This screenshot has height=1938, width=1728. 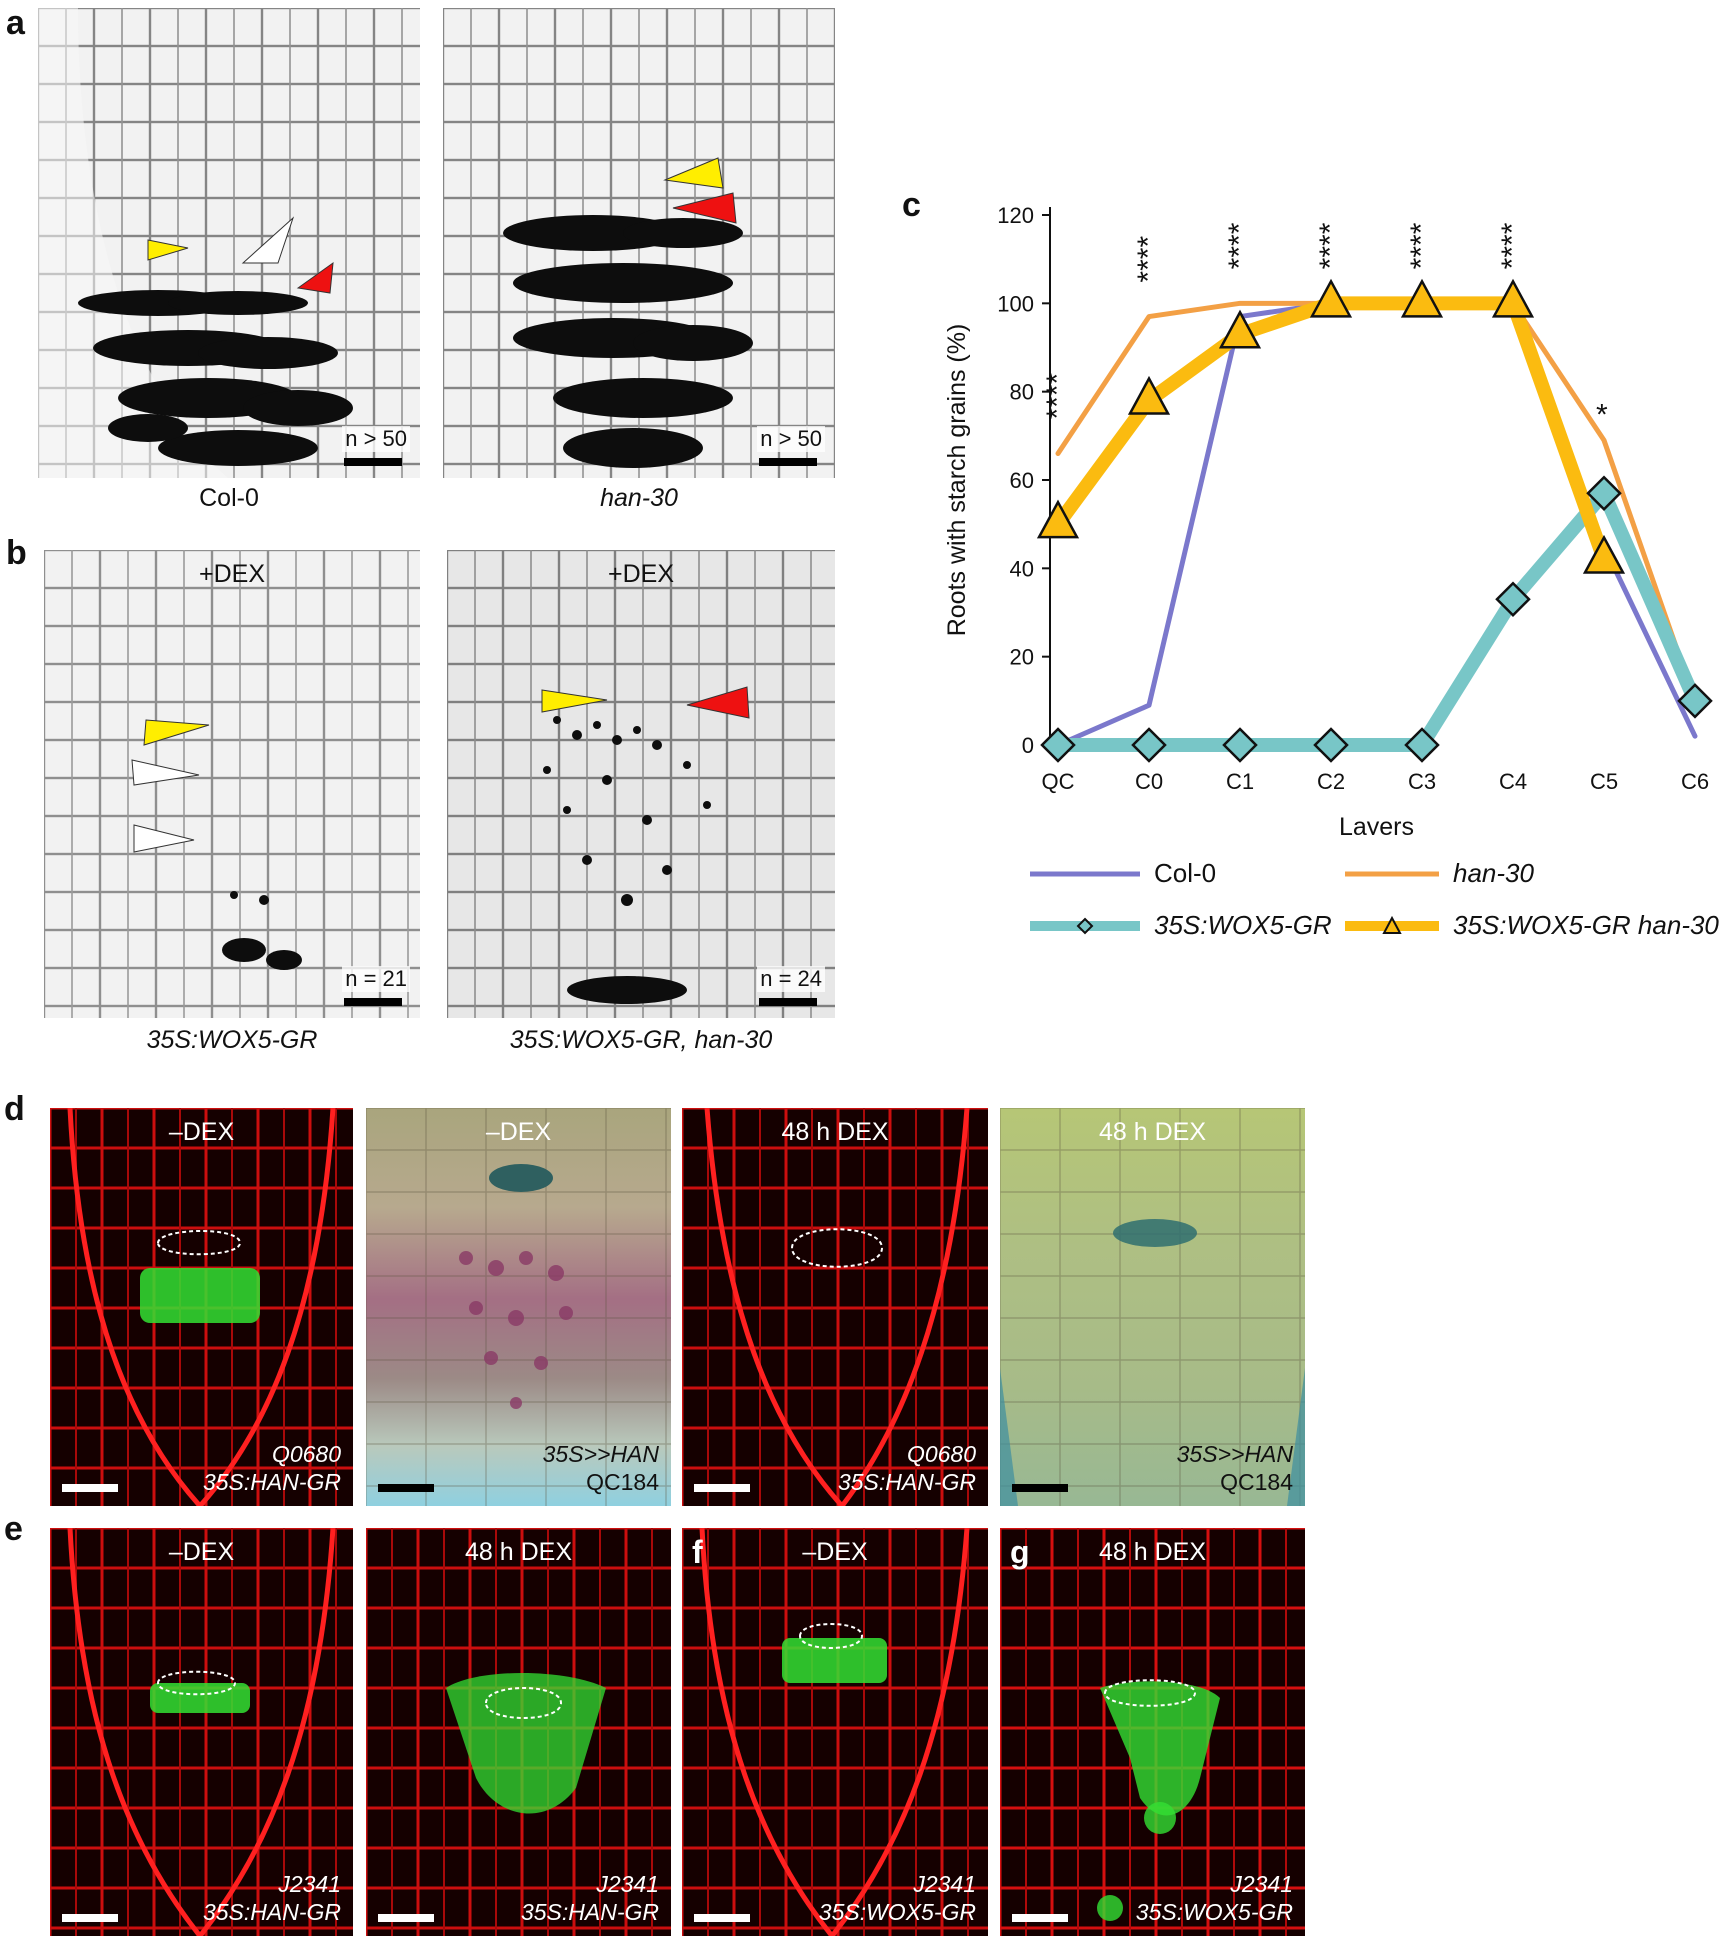 I want to click on x-tick-label: C2, so click(x=1331, y=781).